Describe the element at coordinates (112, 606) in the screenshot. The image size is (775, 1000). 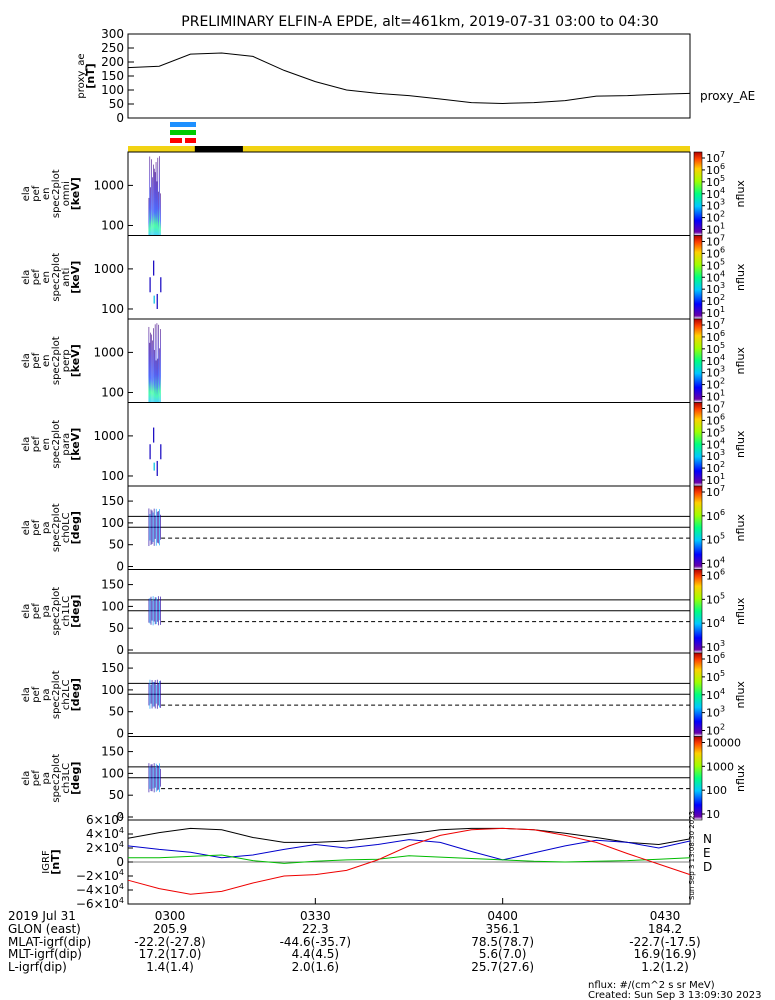
I see `pa-panel-1-ytick-label: 100` at that location.